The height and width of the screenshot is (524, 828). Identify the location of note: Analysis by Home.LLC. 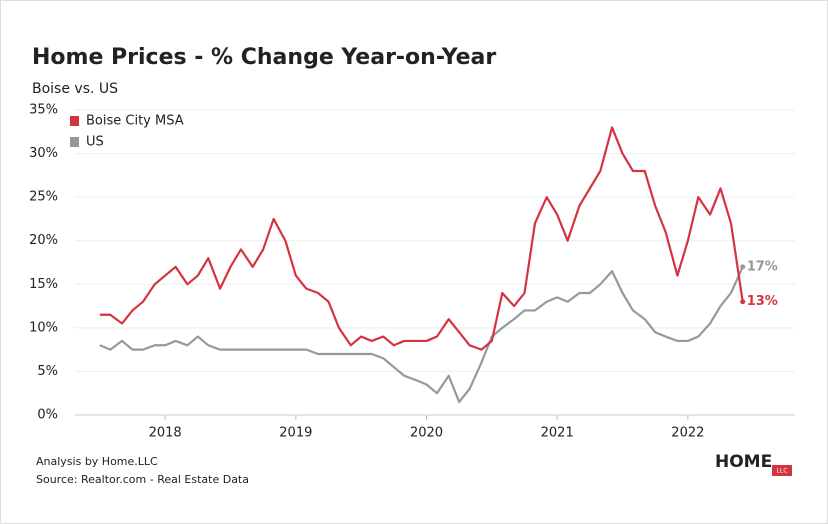
(97, 461).